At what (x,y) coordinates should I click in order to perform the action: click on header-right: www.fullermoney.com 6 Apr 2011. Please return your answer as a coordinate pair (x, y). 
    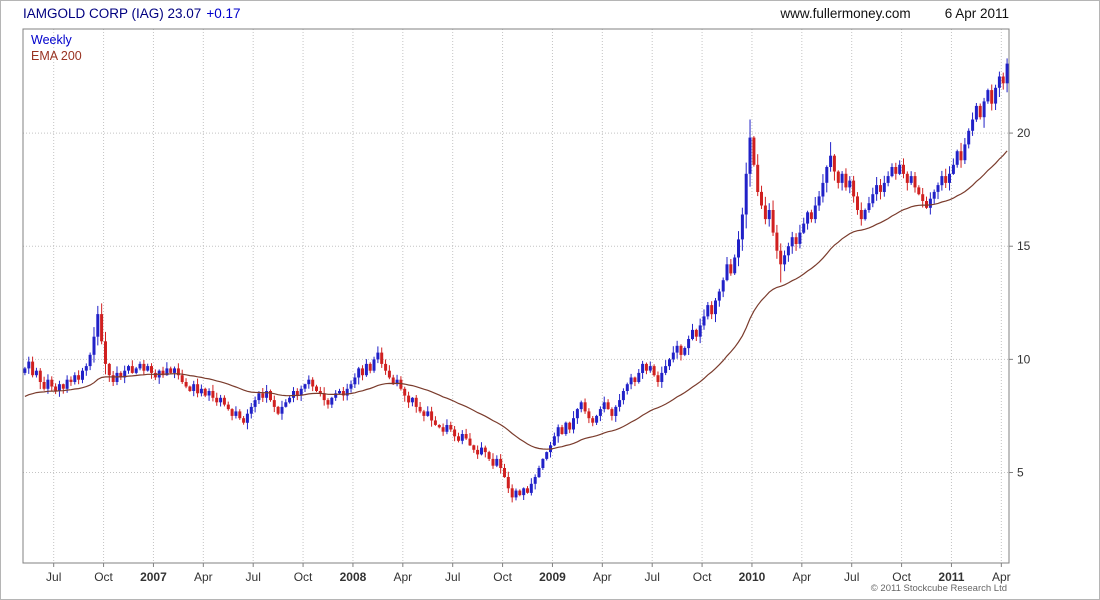
    Looking at the image, I should click on (894, 13).